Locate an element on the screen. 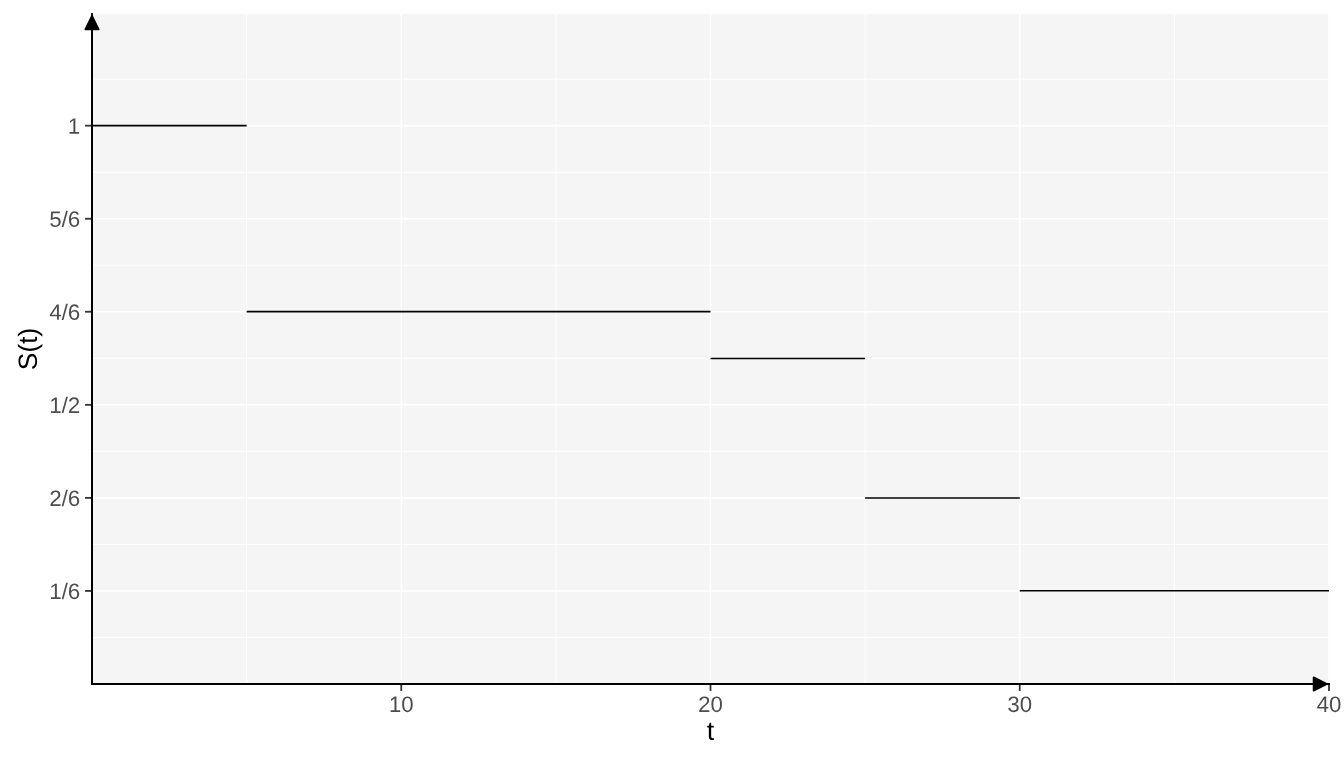  x-tick-label: 10 is located at coordinates (401, 704).